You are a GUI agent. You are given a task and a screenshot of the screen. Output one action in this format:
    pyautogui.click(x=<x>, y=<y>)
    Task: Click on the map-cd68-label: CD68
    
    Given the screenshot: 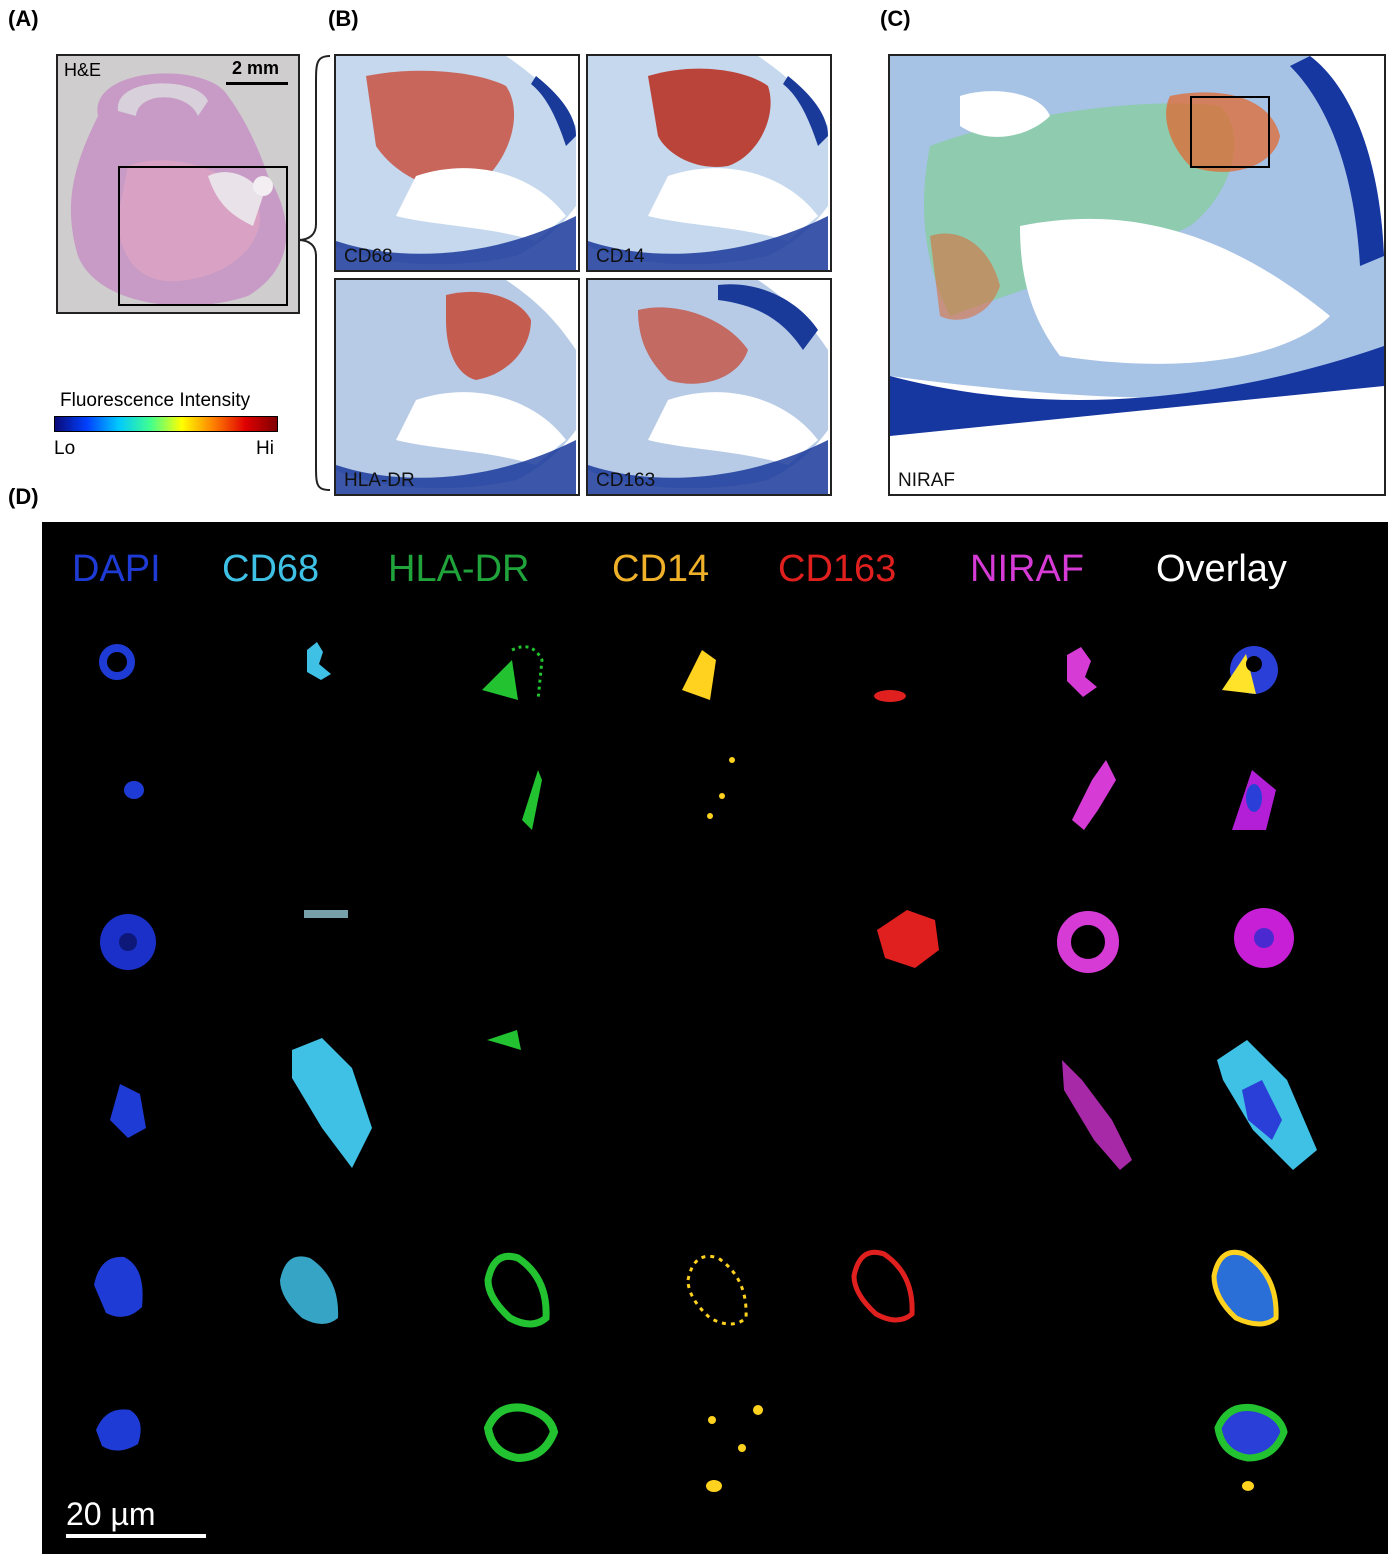 What is the action you would take?
    pyautogui.click(x=368, y=256)
    